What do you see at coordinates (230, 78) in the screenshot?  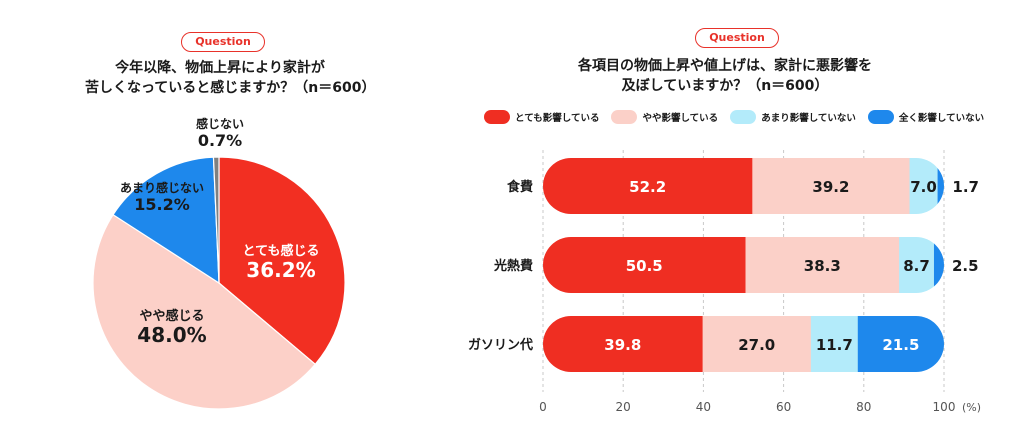 I see `left-question-title: 今年以降、物価上昇により家計が 苦しくなっていると感じますか？（n＝600）` at bounding box center [230, 78].